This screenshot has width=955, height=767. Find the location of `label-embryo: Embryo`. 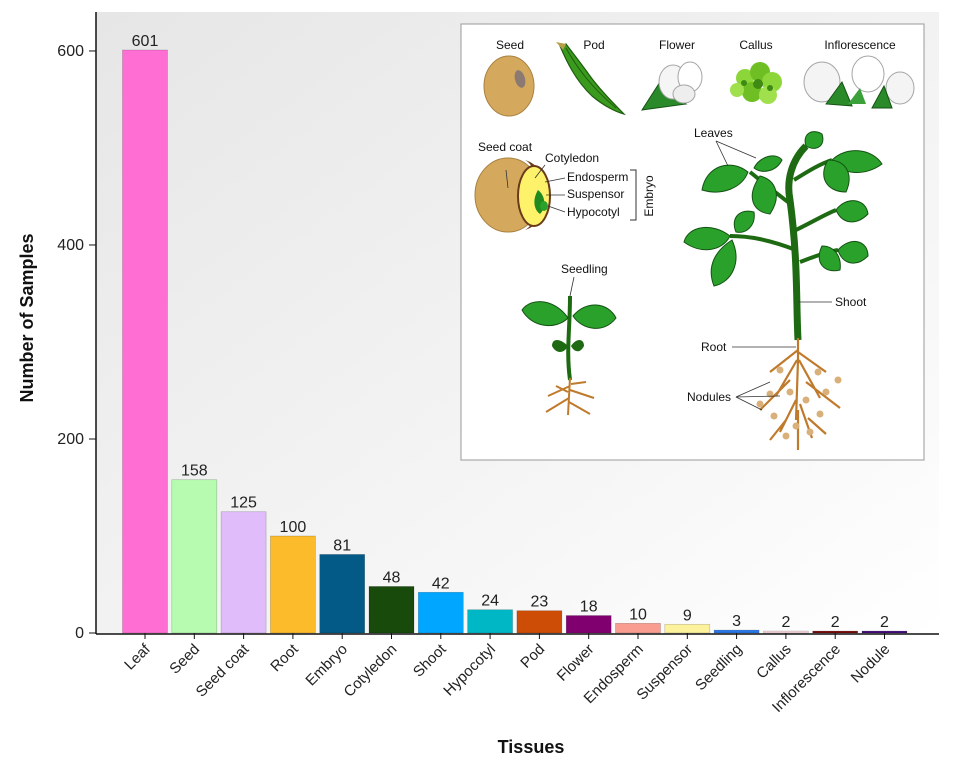

label-embryo: Embryo is located at coordinates (649, 196).